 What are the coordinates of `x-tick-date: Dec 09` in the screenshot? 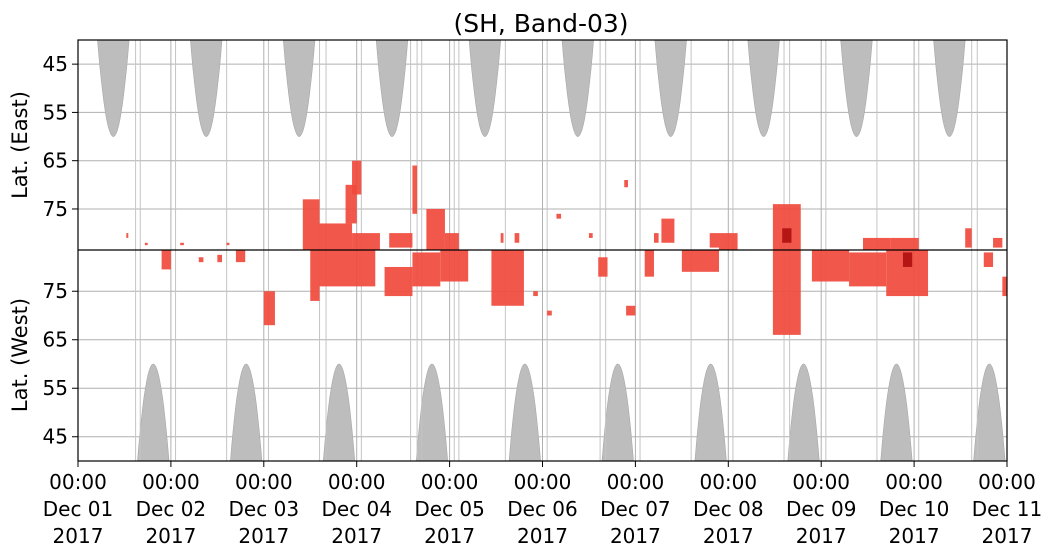 It's located at (821, 509).